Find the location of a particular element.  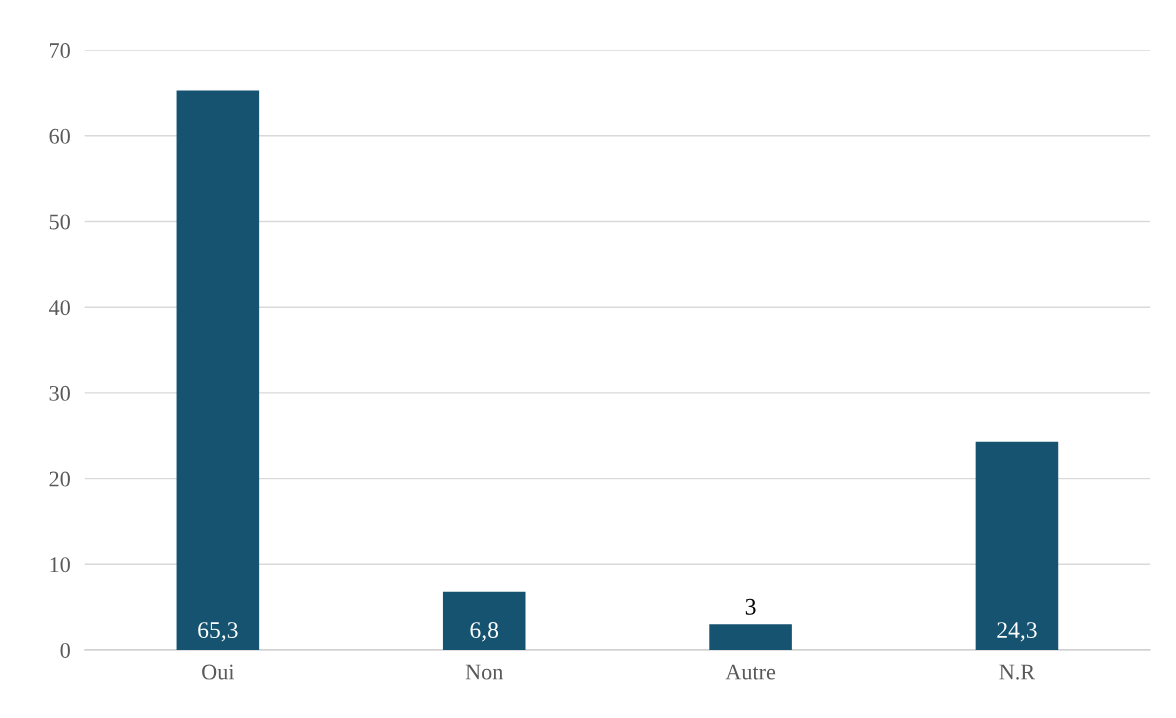

x-tick-label: Autre is located at coordinates (750, 672).